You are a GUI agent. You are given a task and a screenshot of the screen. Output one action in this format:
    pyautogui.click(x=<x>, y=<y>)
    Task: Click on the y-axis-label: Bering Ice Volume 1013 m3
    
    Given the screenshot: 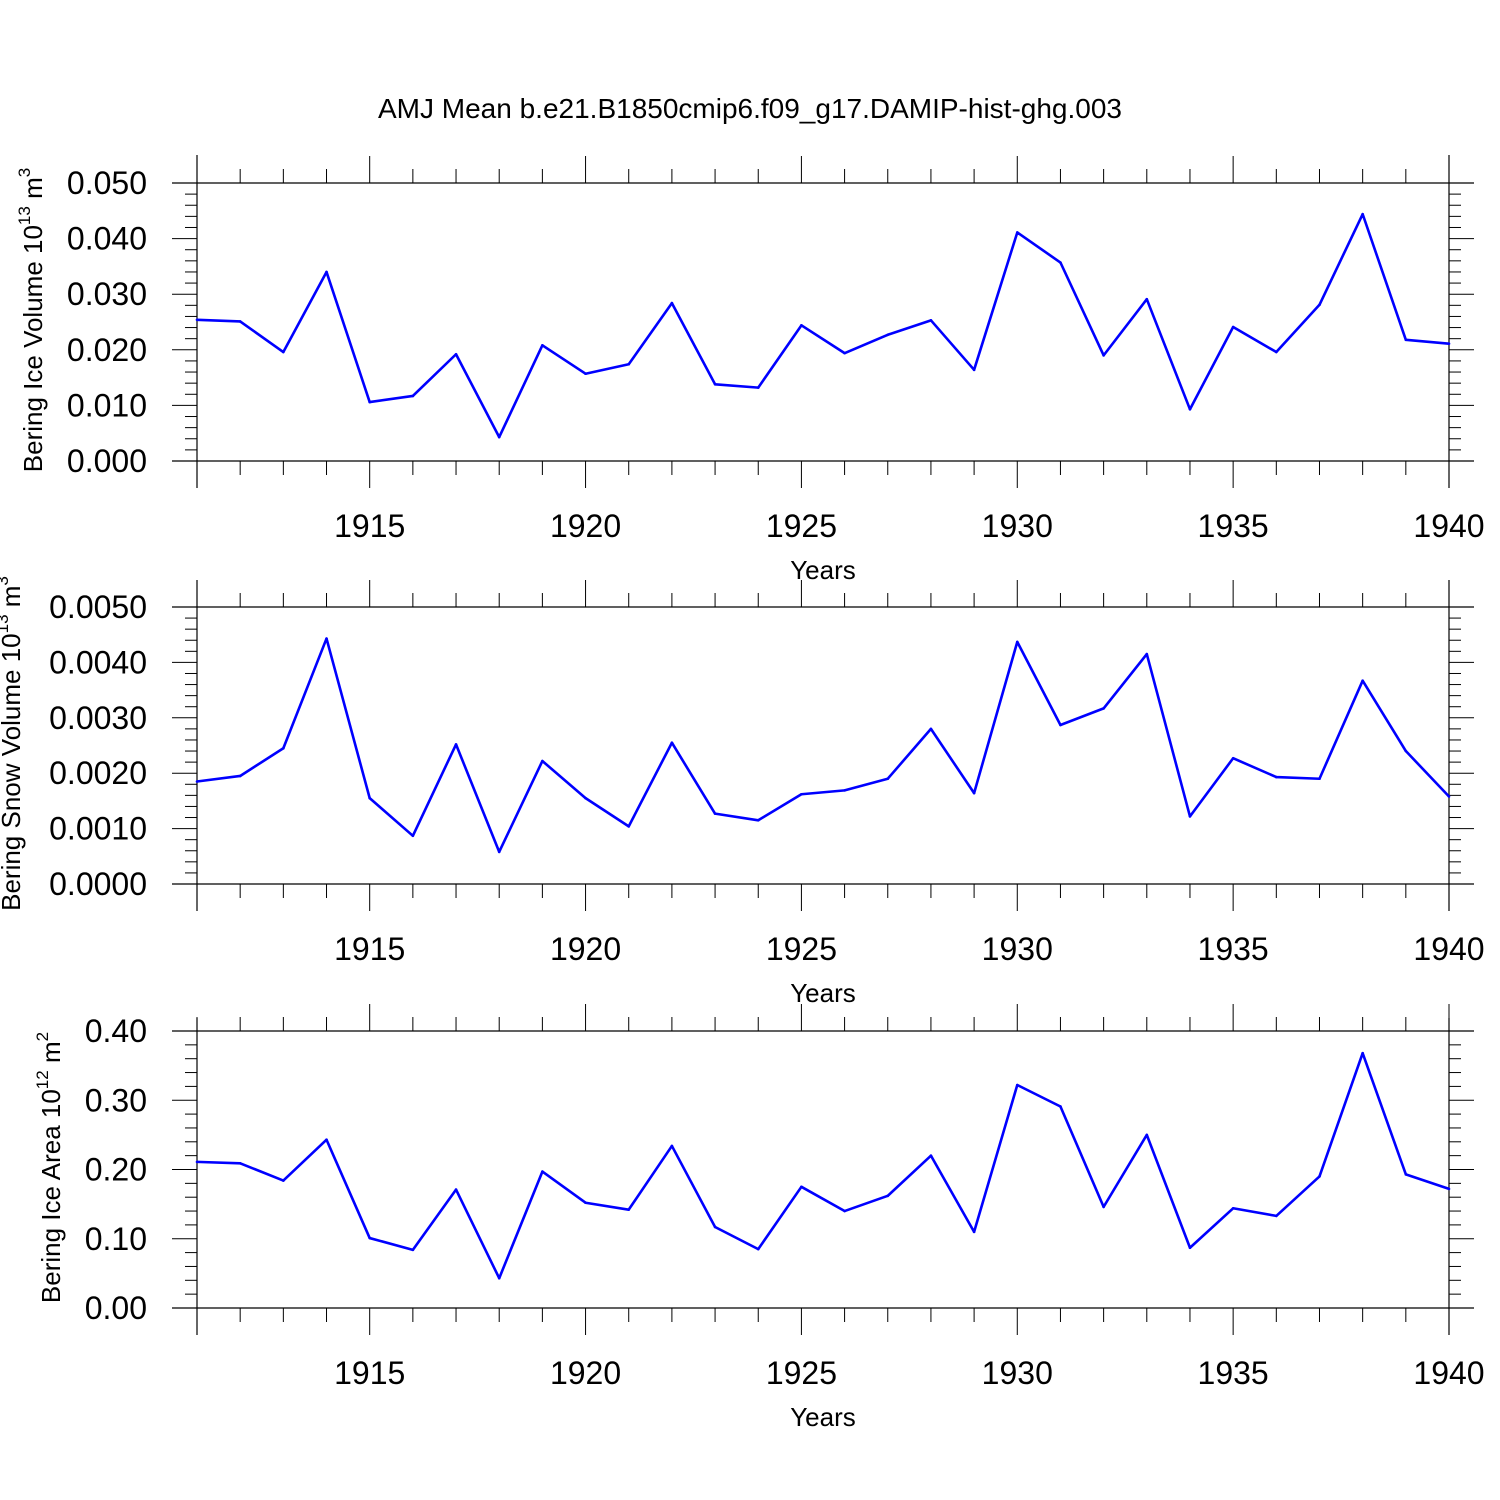 What is the action you would take?
    pyautogui.click(x=31, y=320)
    